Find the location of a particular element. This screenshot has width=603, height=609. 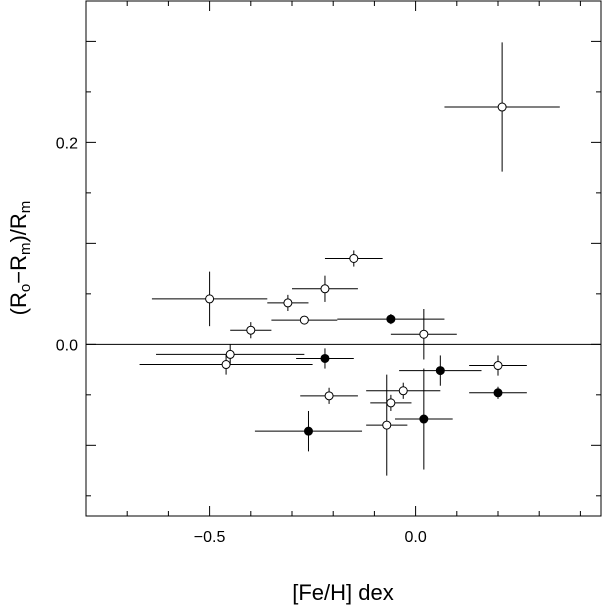

y-tick-label: 0.0 is located at coordinates (67, 345).